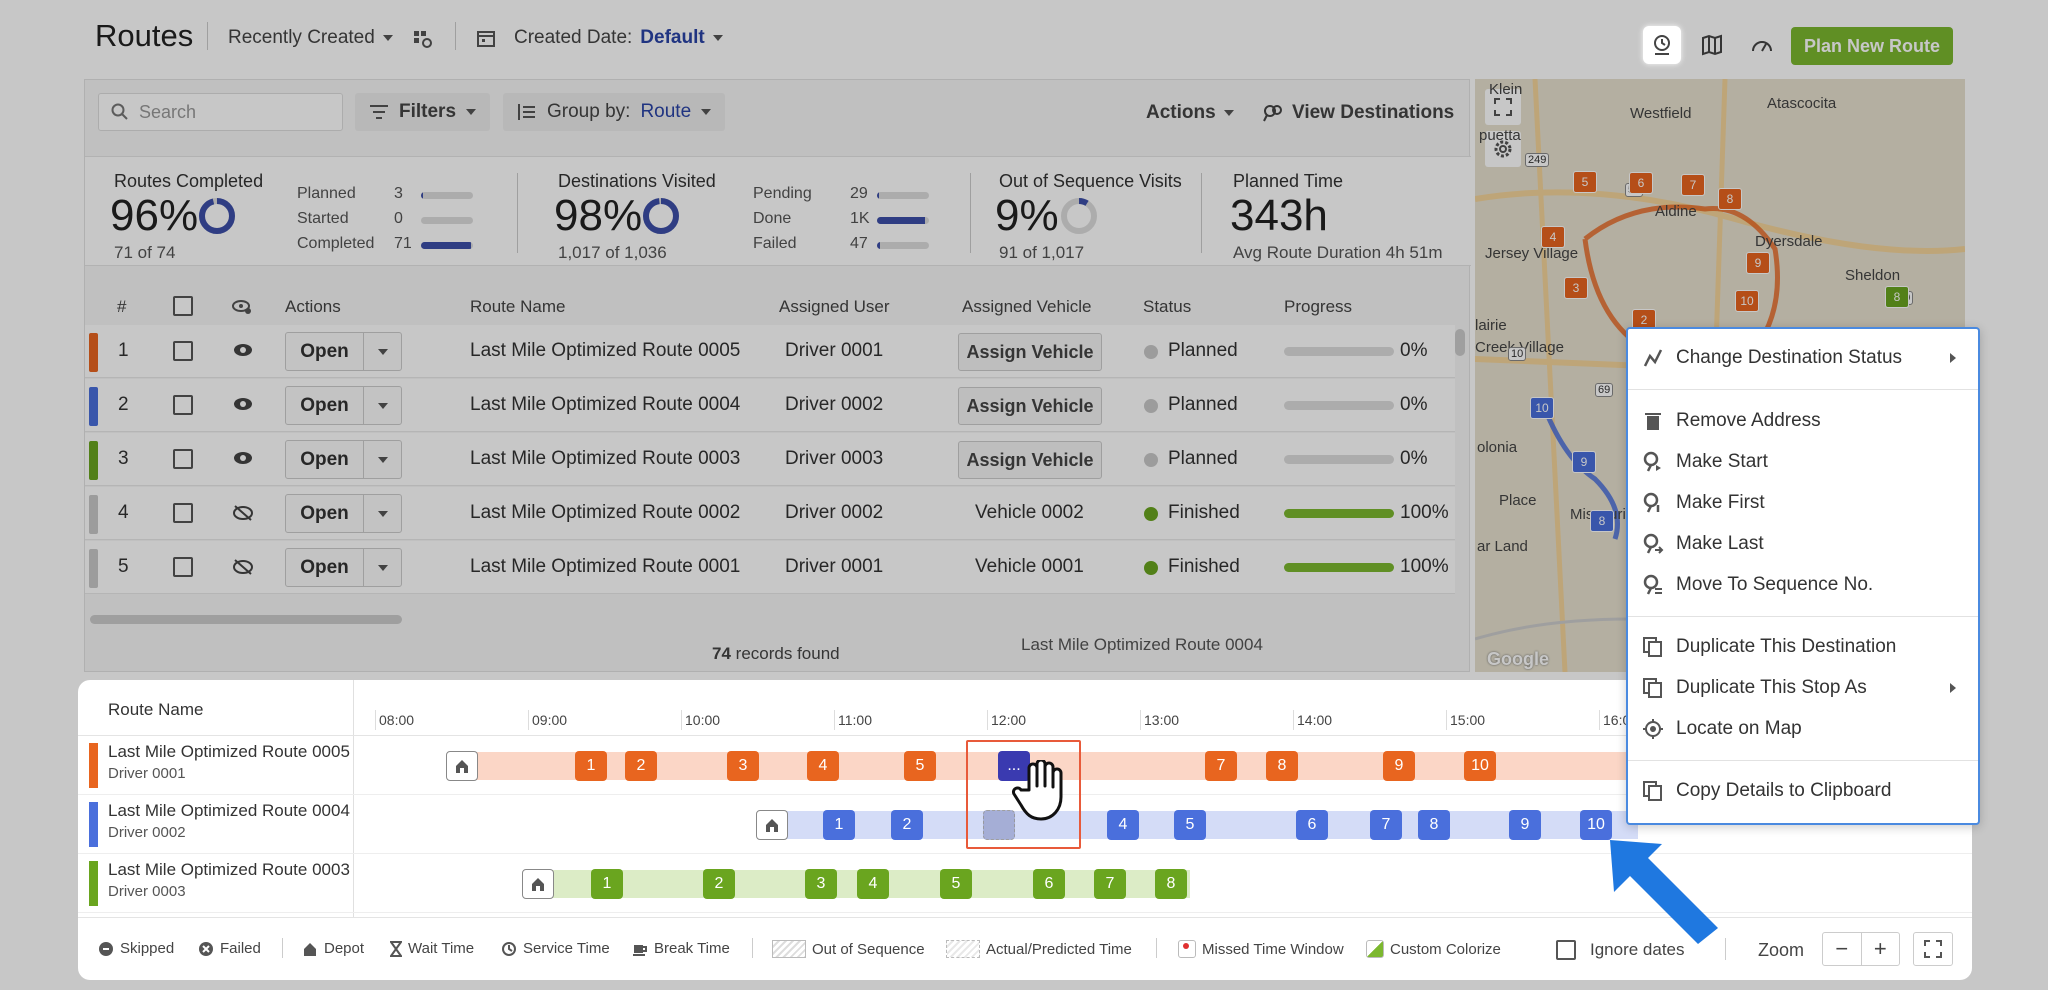  What do you see at coordinates (743, 766) in the screenshot?
I see `timeline-stop: 3` at bounding box center [743, 766].